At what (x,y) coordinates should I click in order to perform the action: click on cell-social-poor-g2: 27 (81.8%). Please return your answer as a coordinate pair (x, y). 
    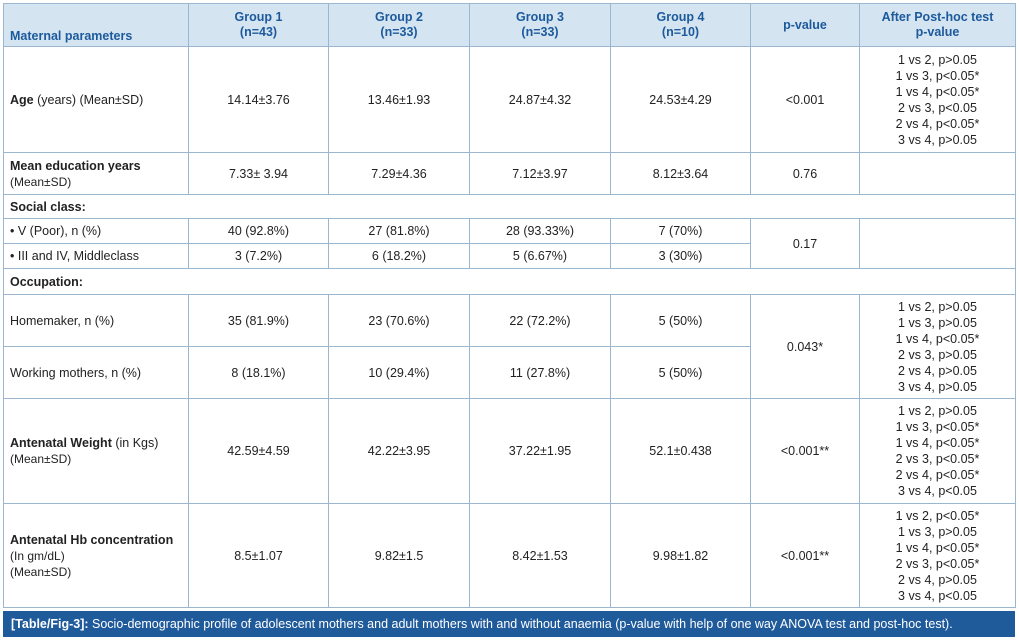
    Looking at the image, I should click on (399, 231).